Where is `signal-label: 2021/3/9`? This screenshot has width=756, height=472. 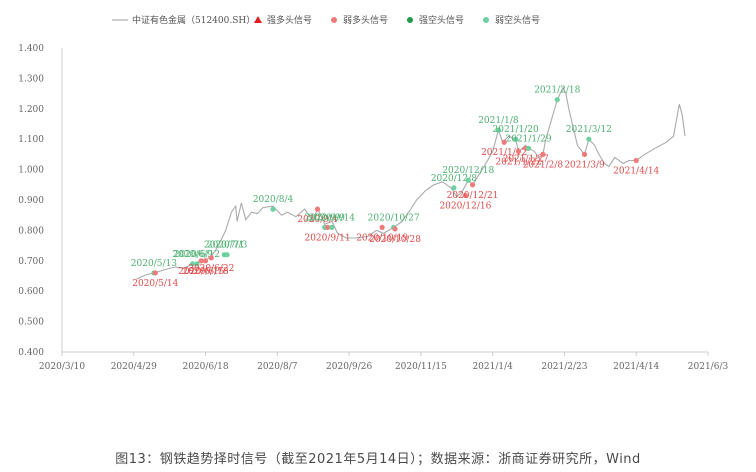 signal-label: 2021/3/9 is located at coordinates (584, 165).